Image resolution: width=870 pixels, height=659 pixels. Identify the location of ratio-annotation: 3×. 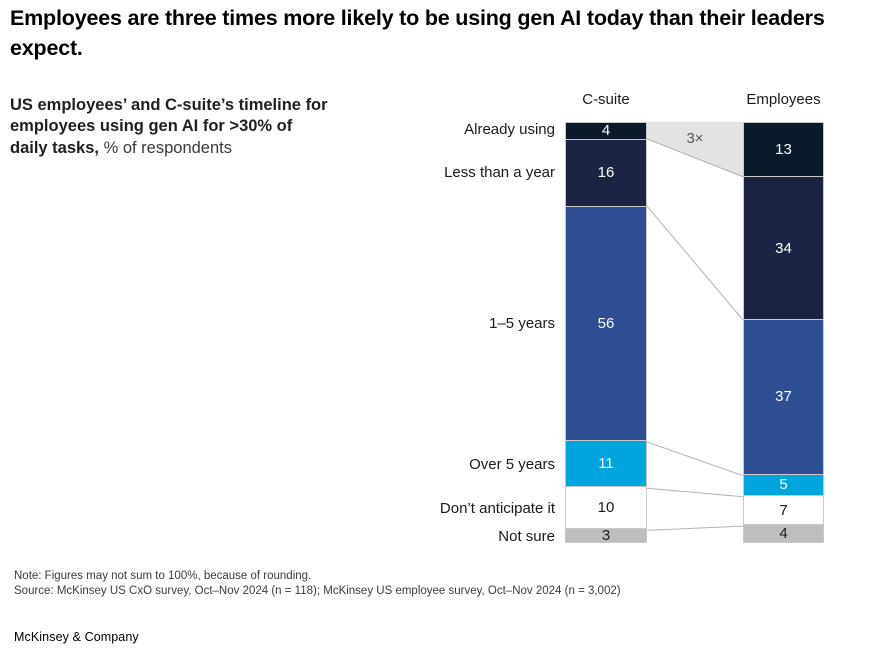
(694, 138).